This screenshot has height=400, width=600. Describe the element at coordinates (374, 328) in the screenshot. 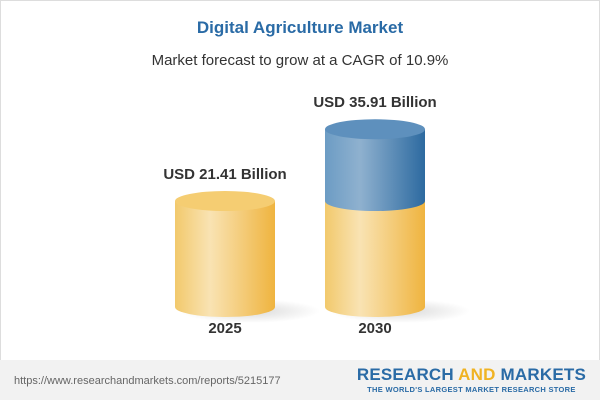

I see `category-label: 2030` at that location.